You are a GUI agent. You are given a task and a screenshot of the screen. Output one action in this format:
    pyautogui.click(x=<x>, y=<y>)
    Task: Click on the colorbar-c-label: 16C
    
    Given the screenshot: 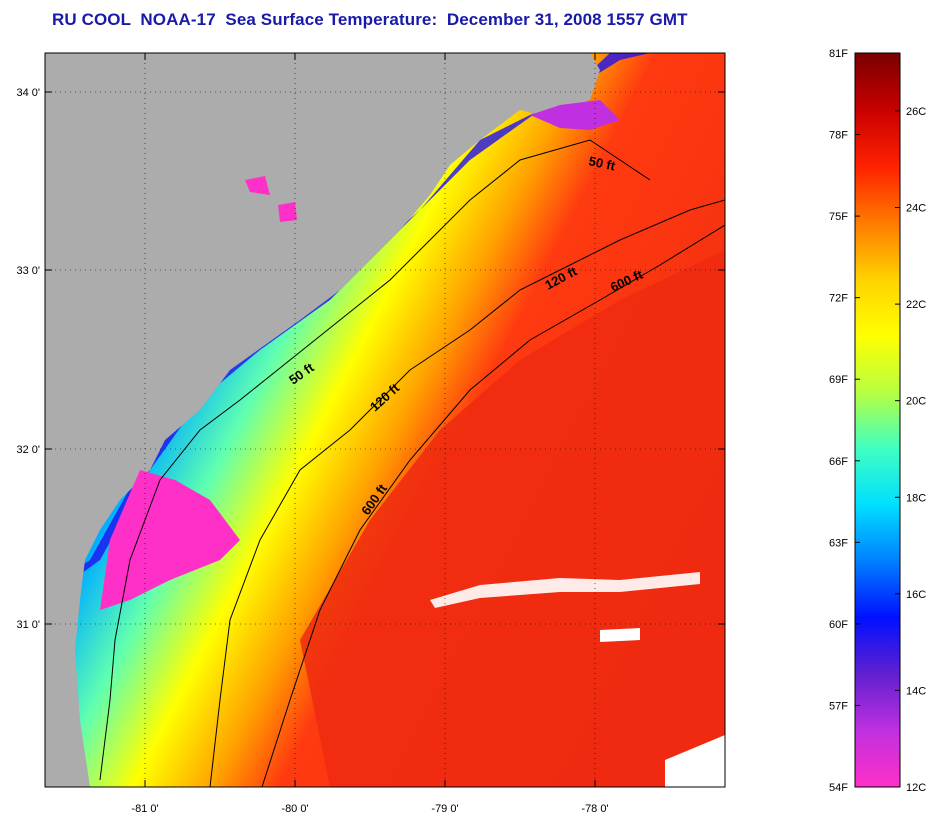 What is the action you would take?
    pyautogui.click(x=916, y=595)
    